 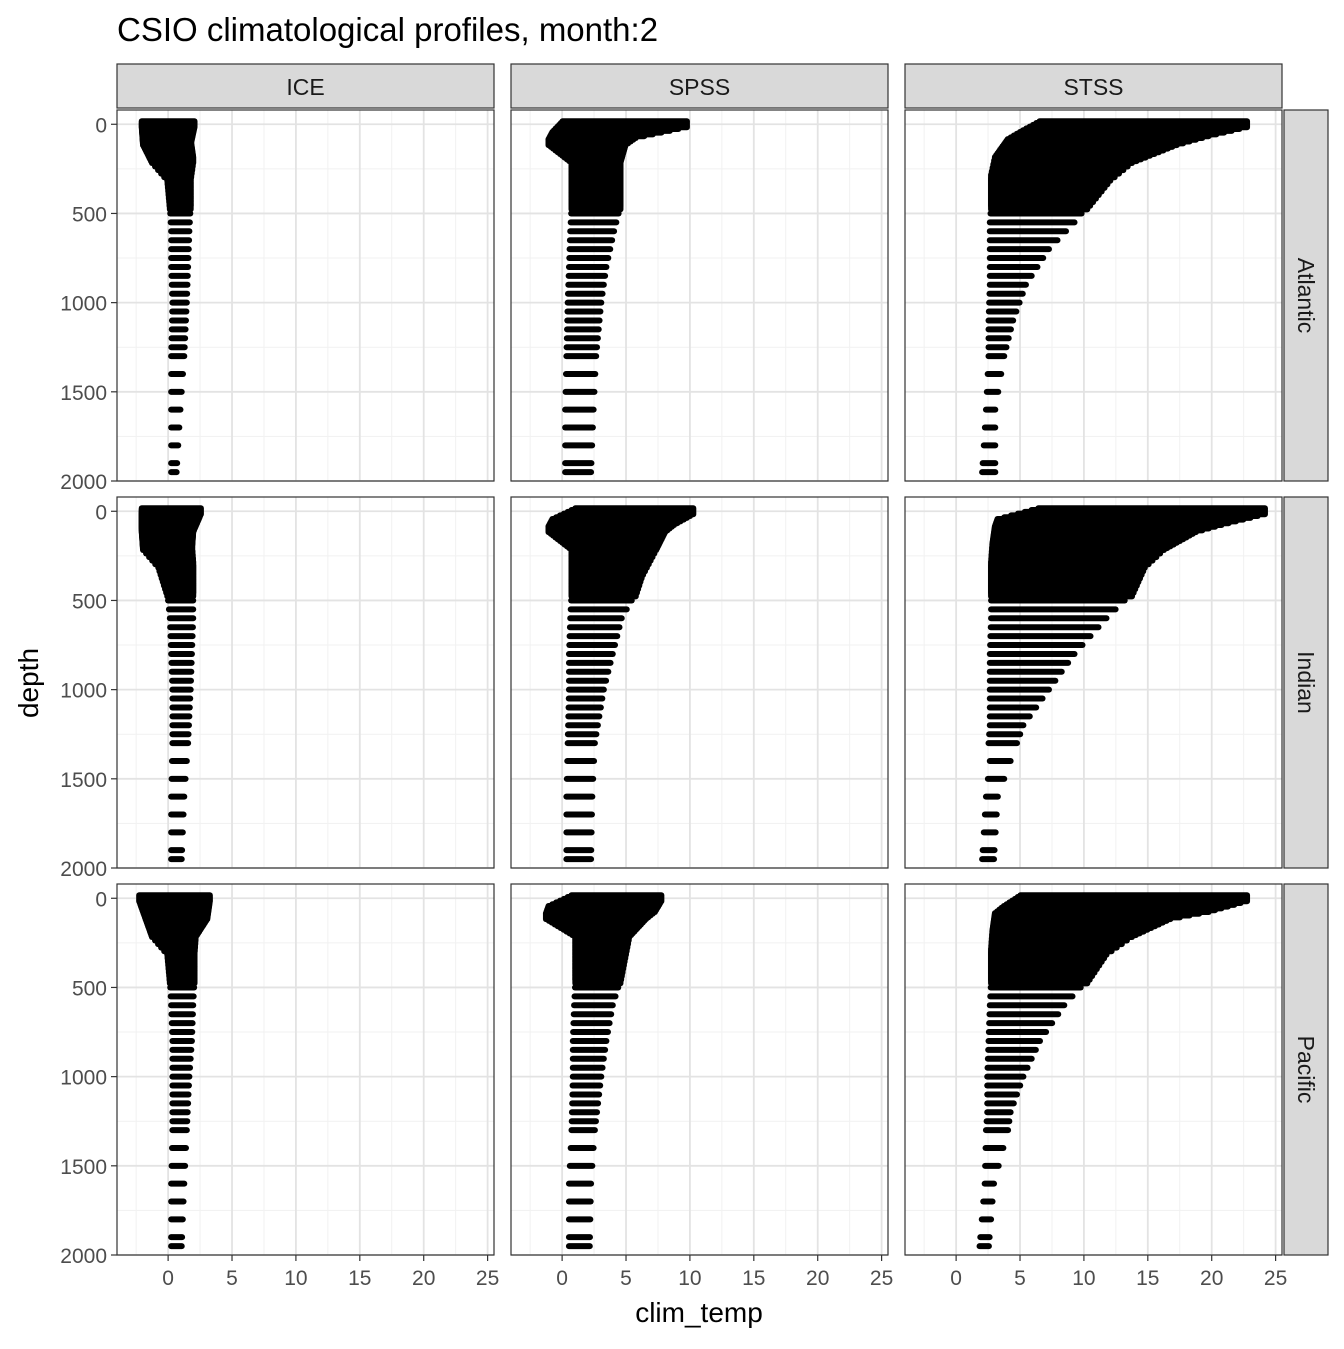 What do you see at coordinates (89, 601) in the screenshot?
I see `y-tick-label: 500` at bounding box center [89, 601].